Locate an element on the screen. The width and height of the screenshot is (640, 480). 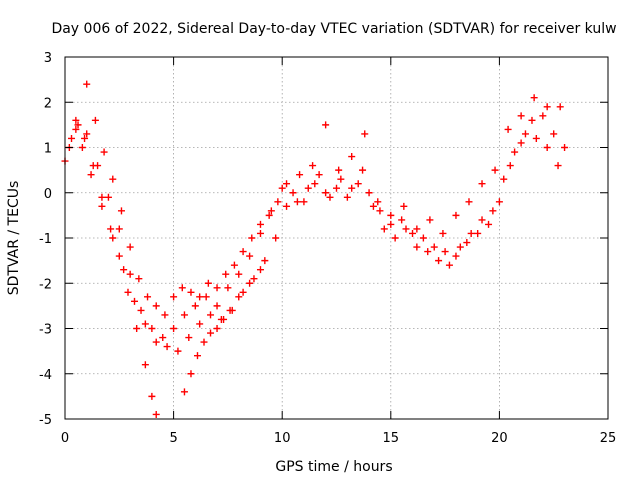
y-tick-label: 3 is located at coordinates (48, 58).